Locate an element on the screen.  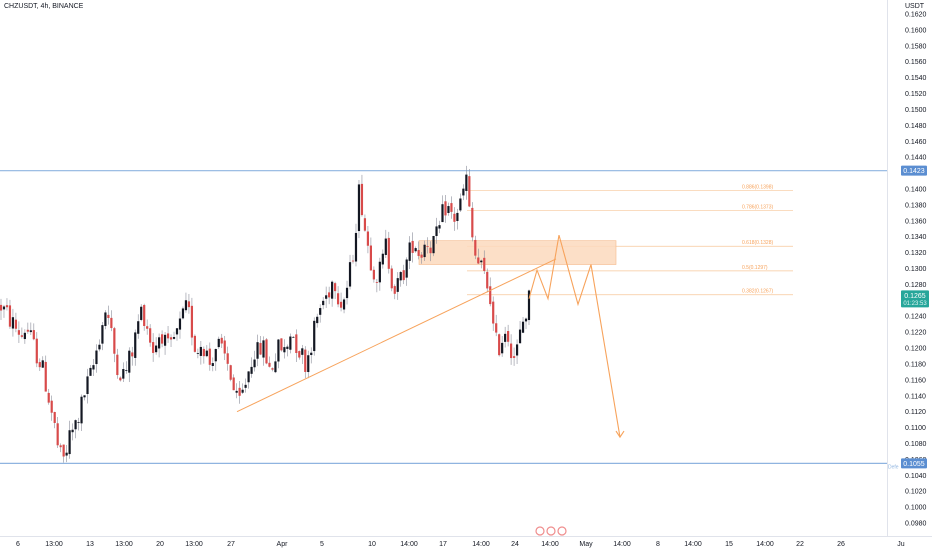
event-flags is located at coordinates (551, 531).